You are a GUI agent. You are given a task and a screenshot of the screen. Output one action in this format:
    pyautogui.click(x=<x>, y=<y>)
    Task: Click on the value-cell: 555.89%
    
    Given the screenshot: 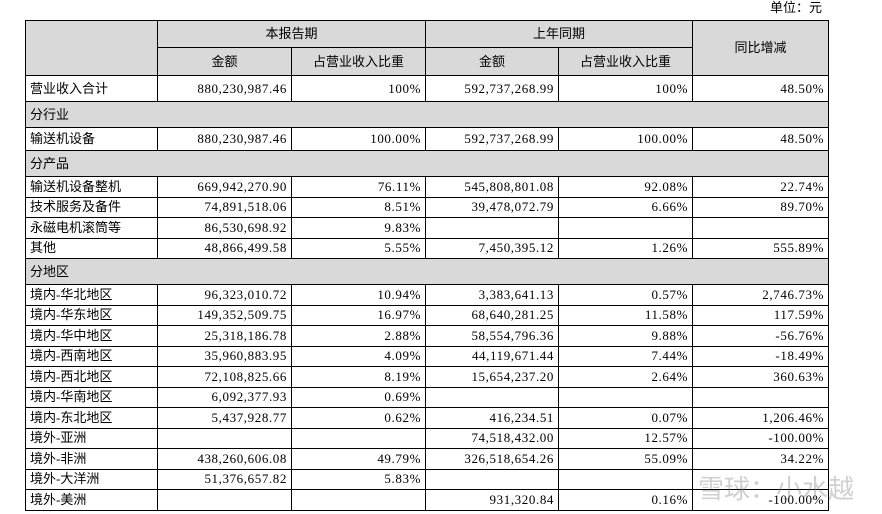 What is the action you would take?
    pyautogui.click(x=761, y=248)
    